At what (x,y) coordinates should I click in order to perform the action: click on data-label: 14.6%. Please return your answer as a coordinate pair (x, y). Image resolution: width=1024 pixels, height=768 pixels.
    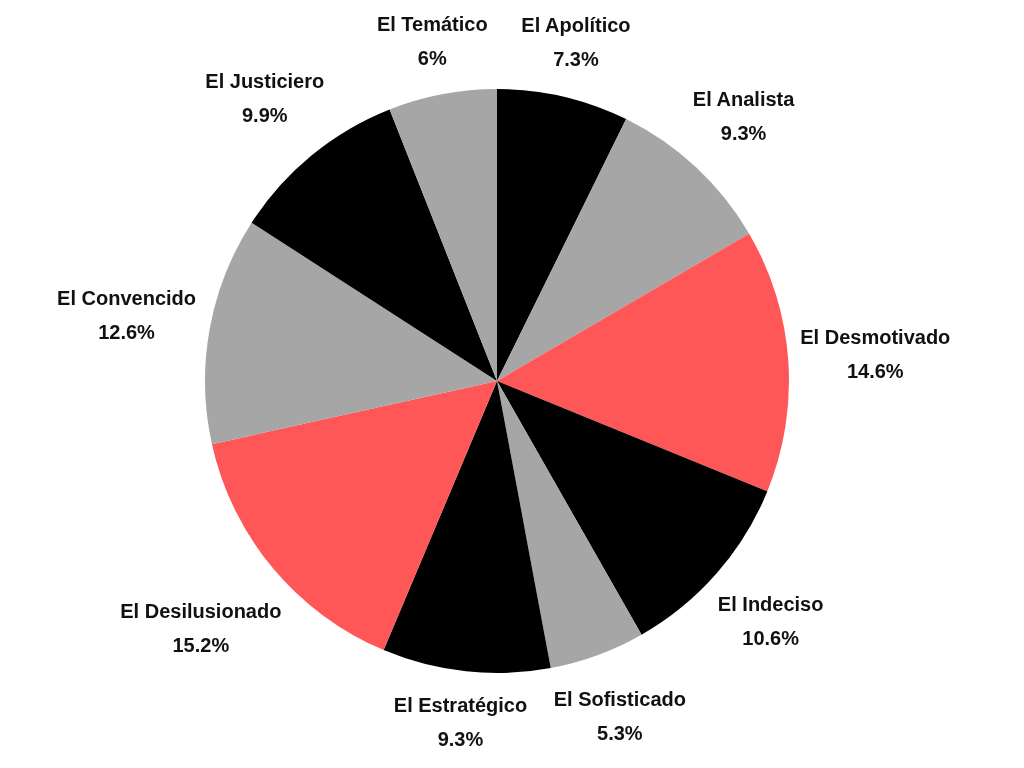
    Looking at the image, I should click on (875, 371).